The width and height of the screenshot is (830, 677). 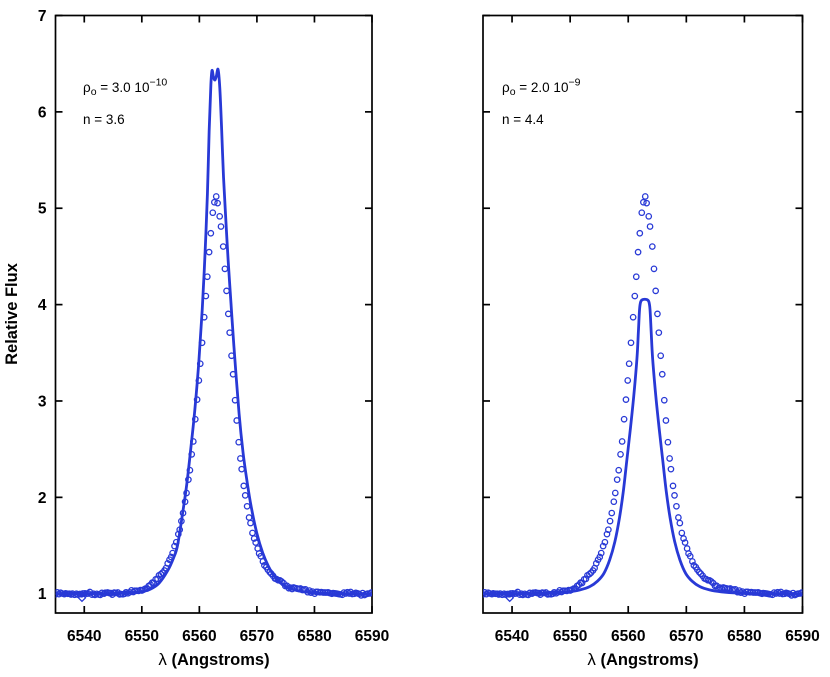 I want to click on y-axis-label: Relative Flux, so click(x=12, y=313).